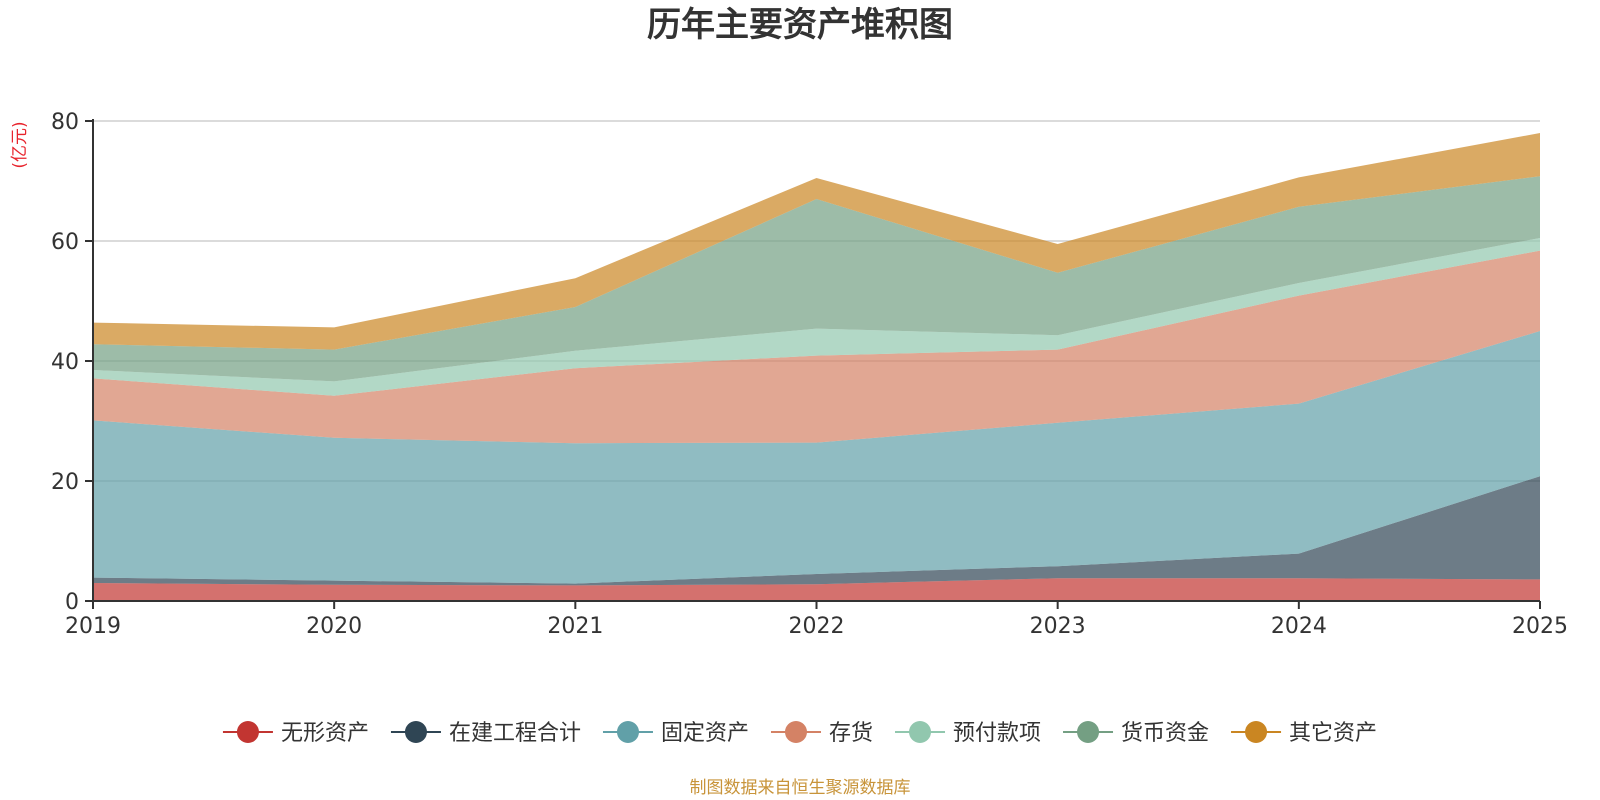 This screenshot has height=800, width=1600. I want to click on x-tick-label: 2020, so click(334, 626).